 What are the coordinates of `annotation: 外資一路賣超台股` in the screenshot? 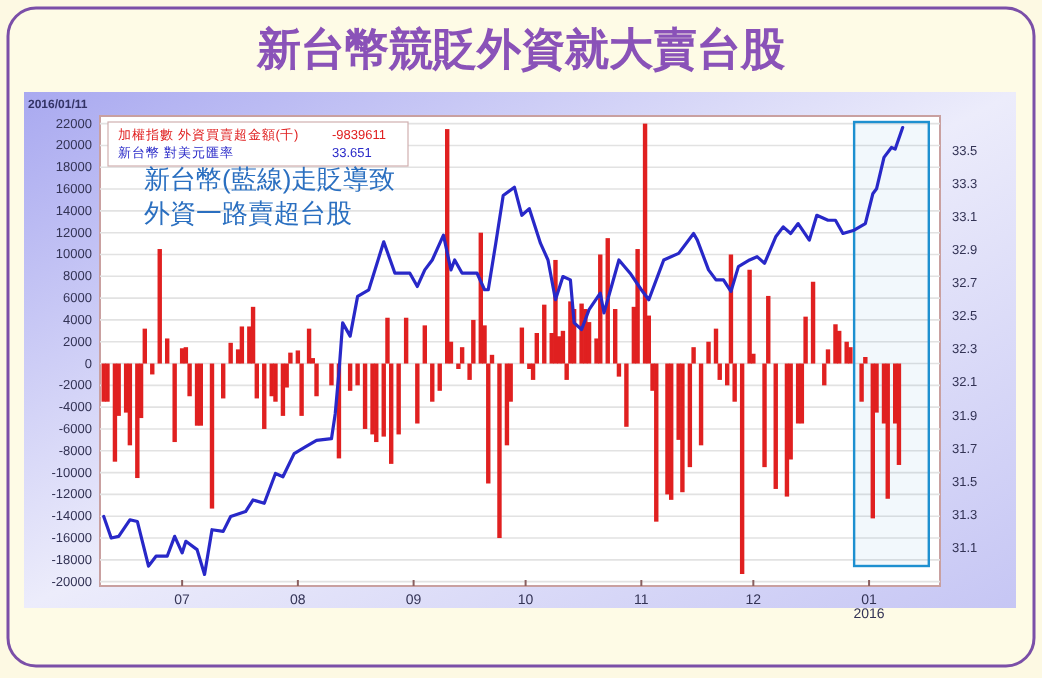 It's located at (248, 213).